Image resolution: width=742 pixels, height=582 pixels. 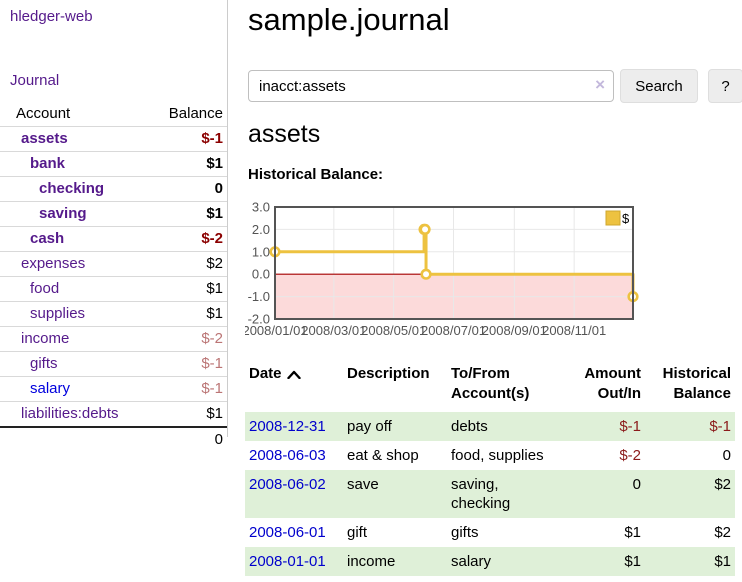 I want to click on transaction-date-link: 2008-01-01, so click(x=287, y=561).